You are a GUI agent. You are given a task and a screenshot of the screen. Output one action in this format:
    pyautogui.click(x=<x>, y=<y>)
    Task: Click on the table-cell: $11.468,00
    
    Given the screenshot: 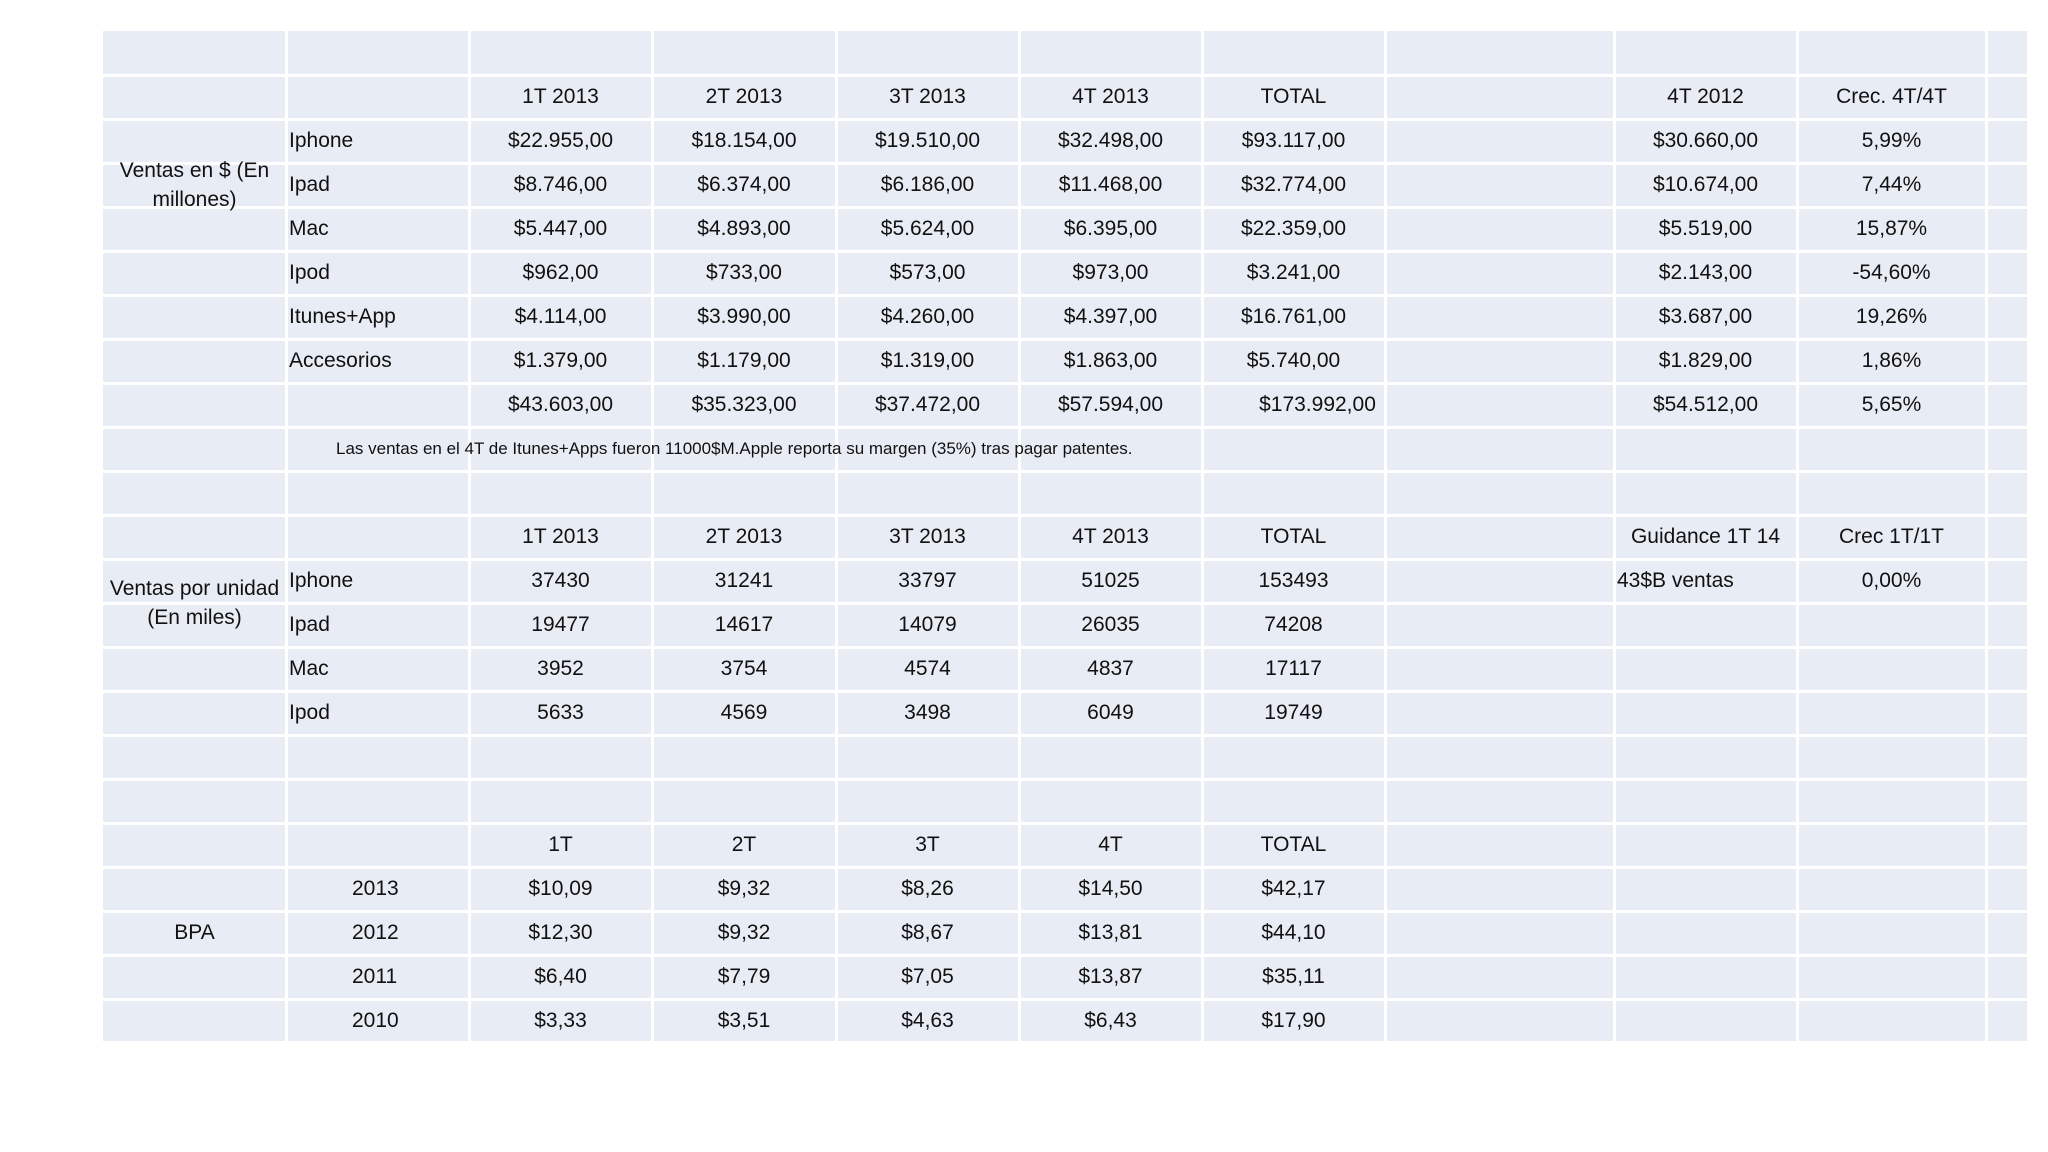 What is the action you would take?
    pyautogui.click(x=1110, y=184)
    